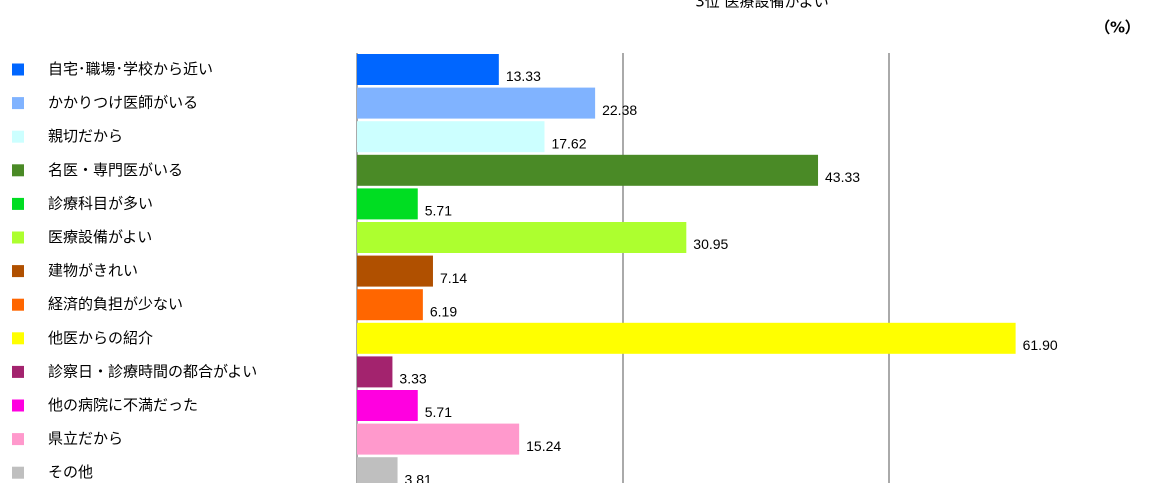 The width and height of the screenshot is (1151, 483). Describe the element at coordinates (93, 271) in the screenshot. I see `category-label: 建物がきれい` at that location.